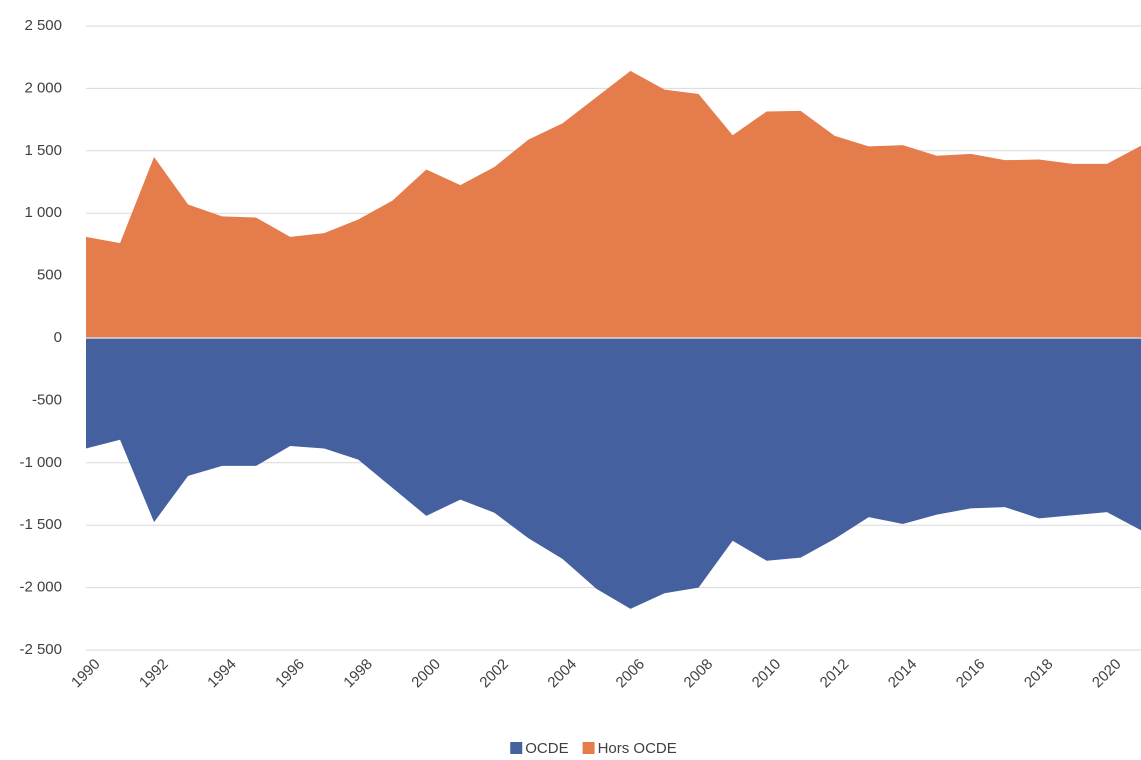  What do you see at coordinates (562, 674) in the screenshot?
I see `x-tick-label: 2004` at bounding box center [562, 674].